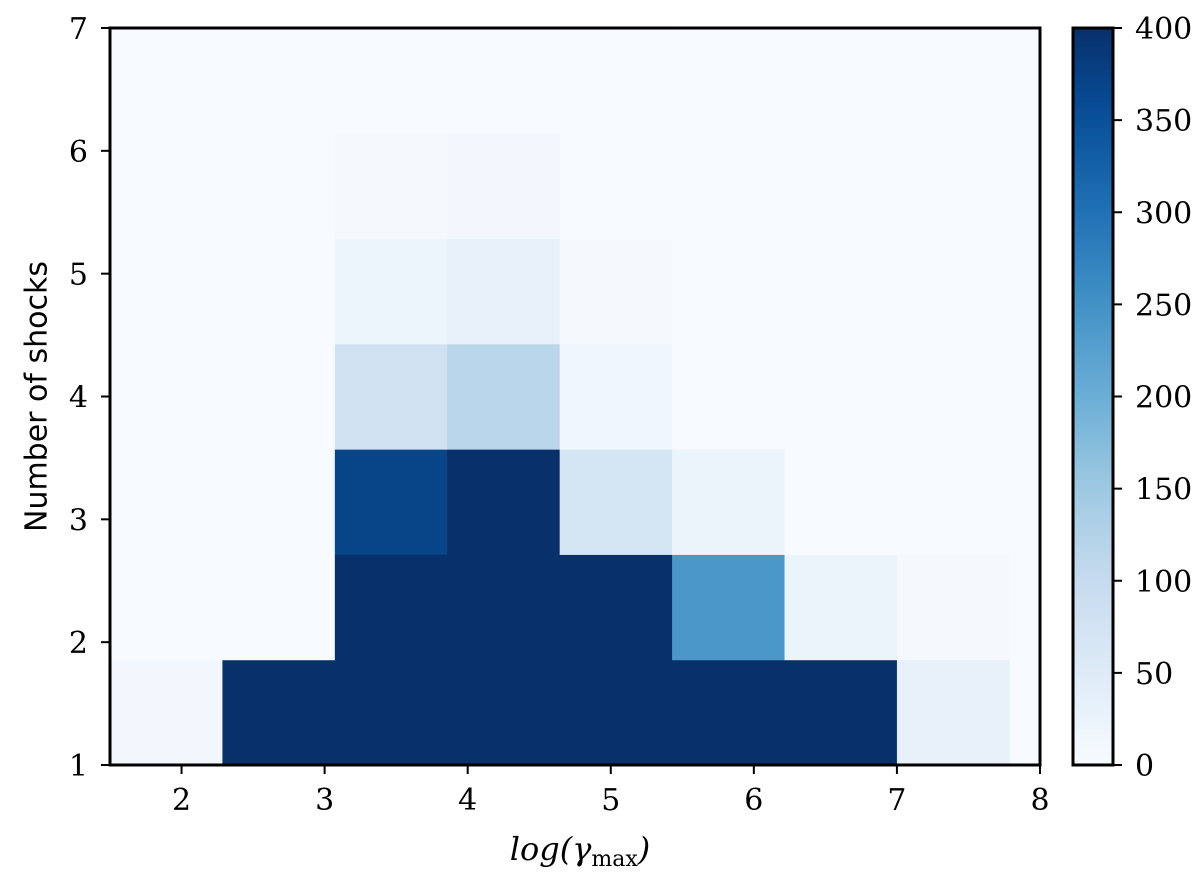 The height and width of the screenshot is (876, 1200). Describe the element at coordinates (78, 29) in the screenshot. I see `y-tick-label: 7` at that location.